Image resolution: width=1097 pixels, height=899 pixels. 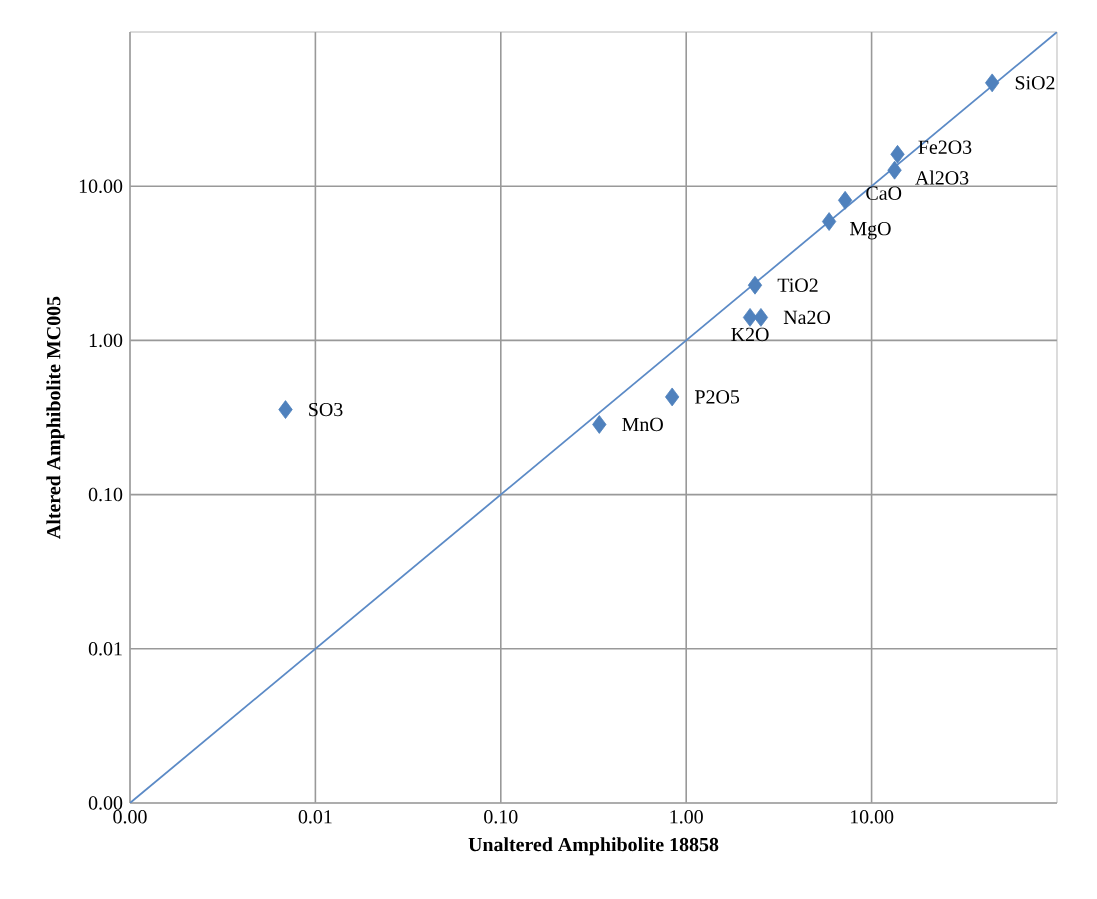 What do you see at coordinates (797, 285) in the screenshot?
I see `annotation: TiO2` at bounding box center [797, 285].